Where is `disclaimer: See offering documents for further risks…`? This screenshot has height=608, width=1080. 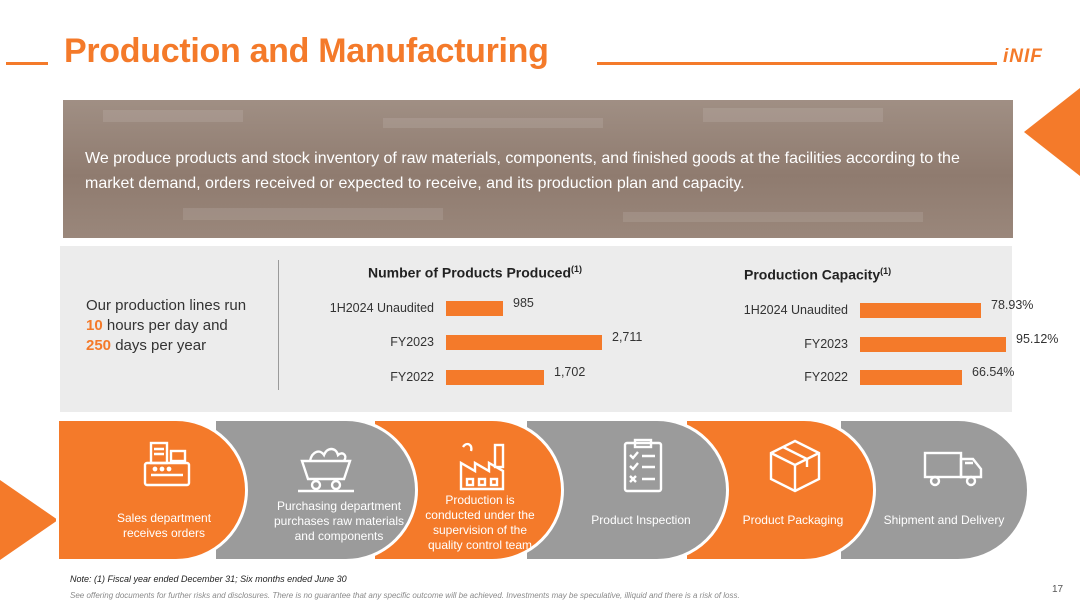
disclaimer: See offering documents for further risks… is located at coordinates (405, 595).